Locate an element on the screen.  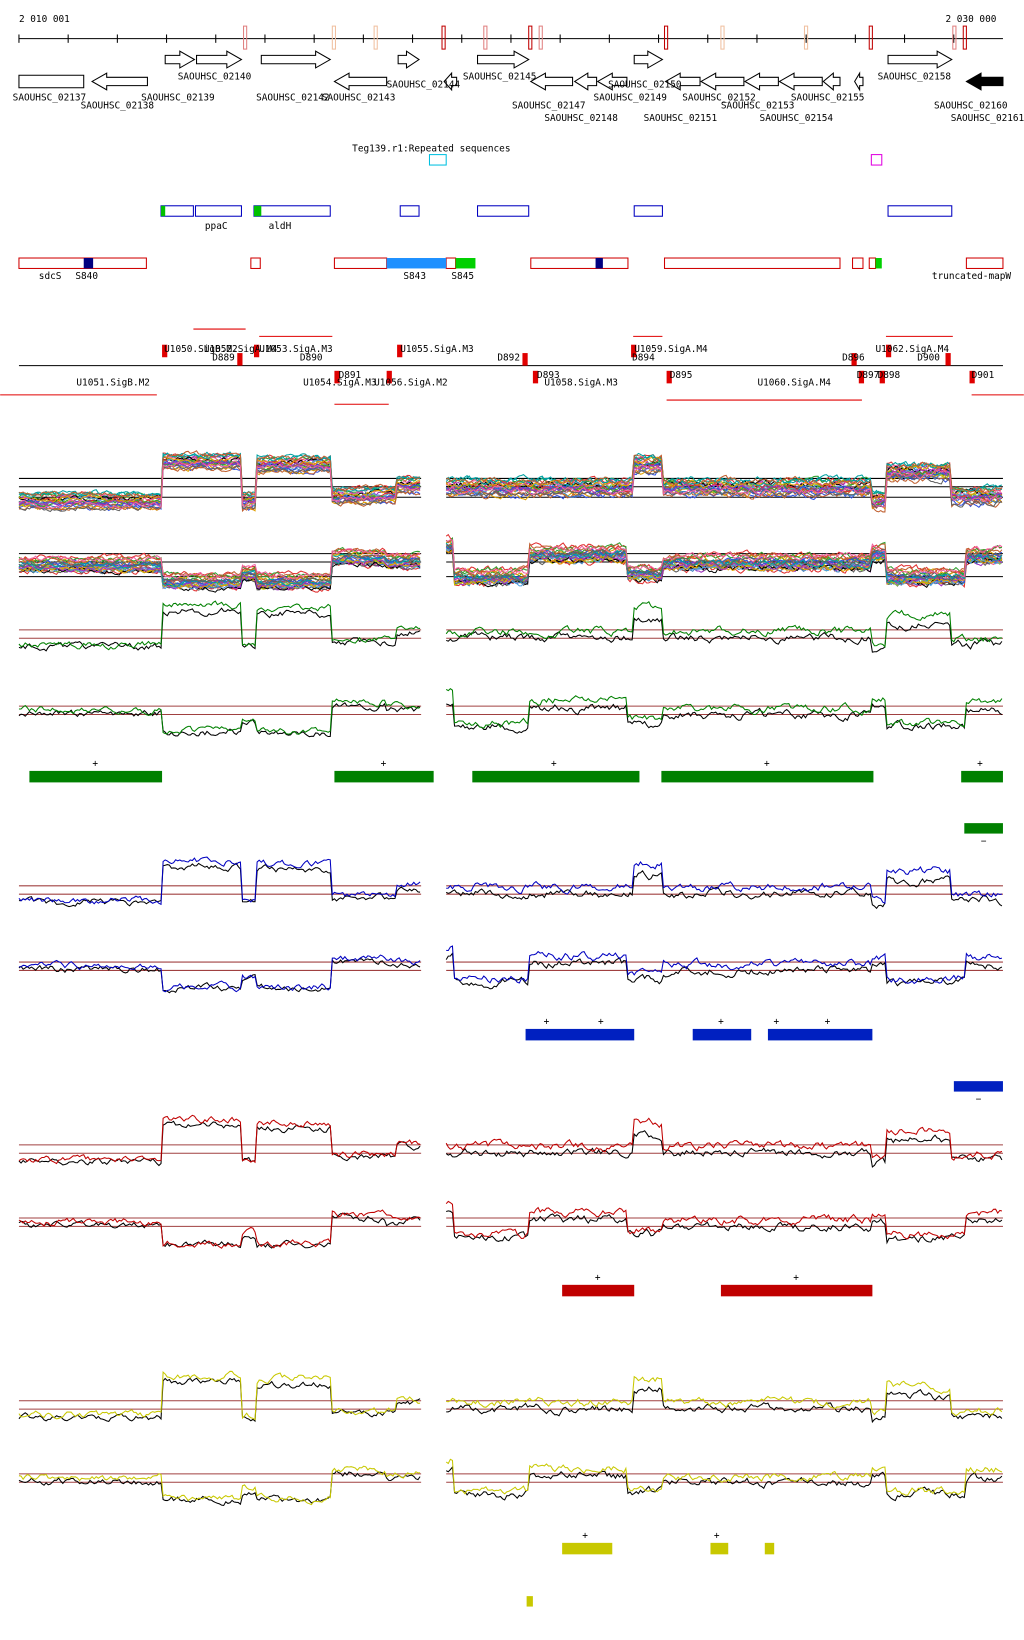
promoter-label: U1050.SigB.M2 is located at coordinates (201, 349).